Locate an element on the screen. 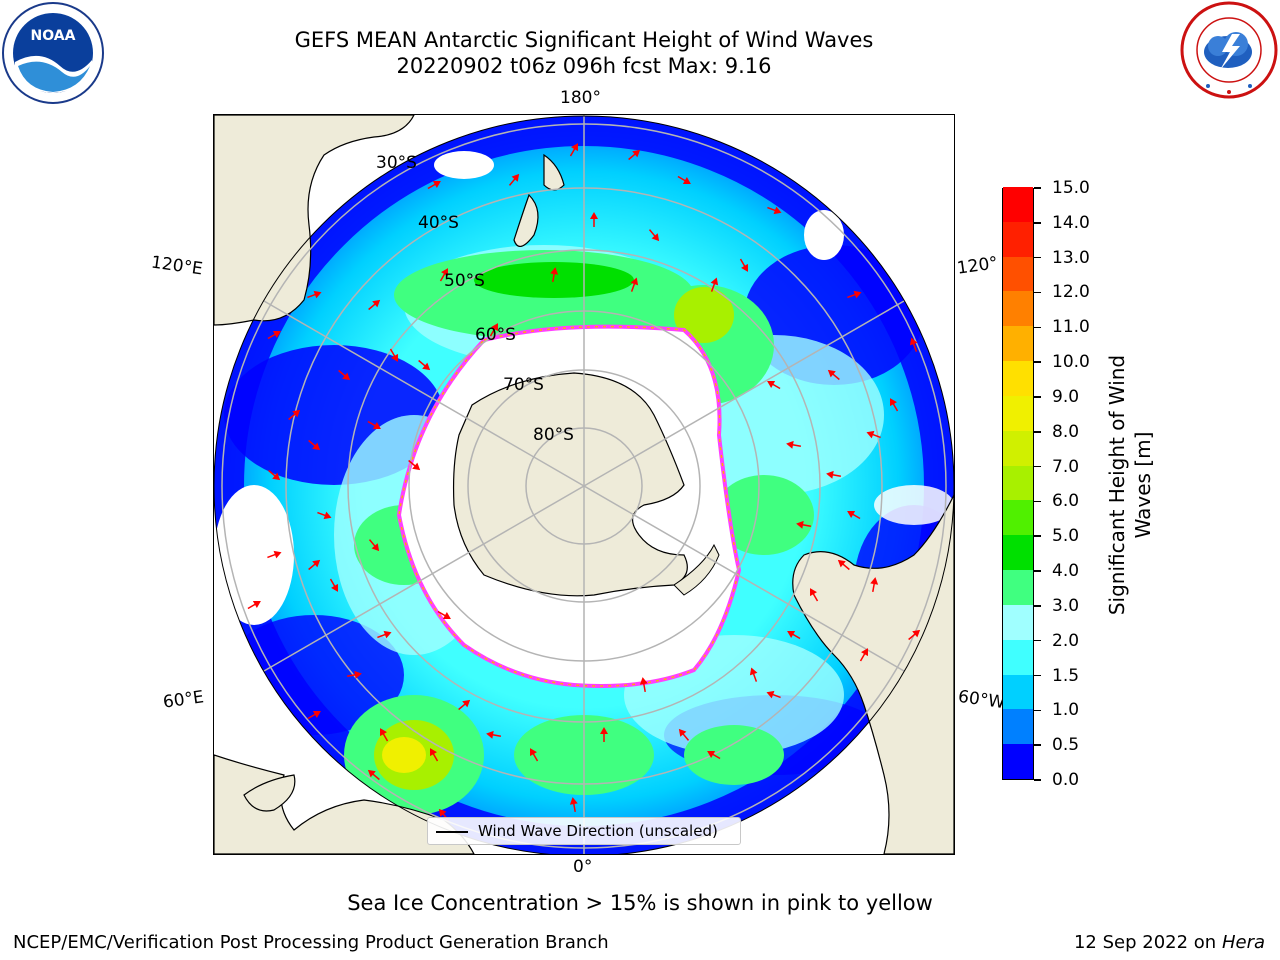 The width and height of the screenshot is (1280, 960). lat-label-60s: 60°S is located at coordinates (495, 335).